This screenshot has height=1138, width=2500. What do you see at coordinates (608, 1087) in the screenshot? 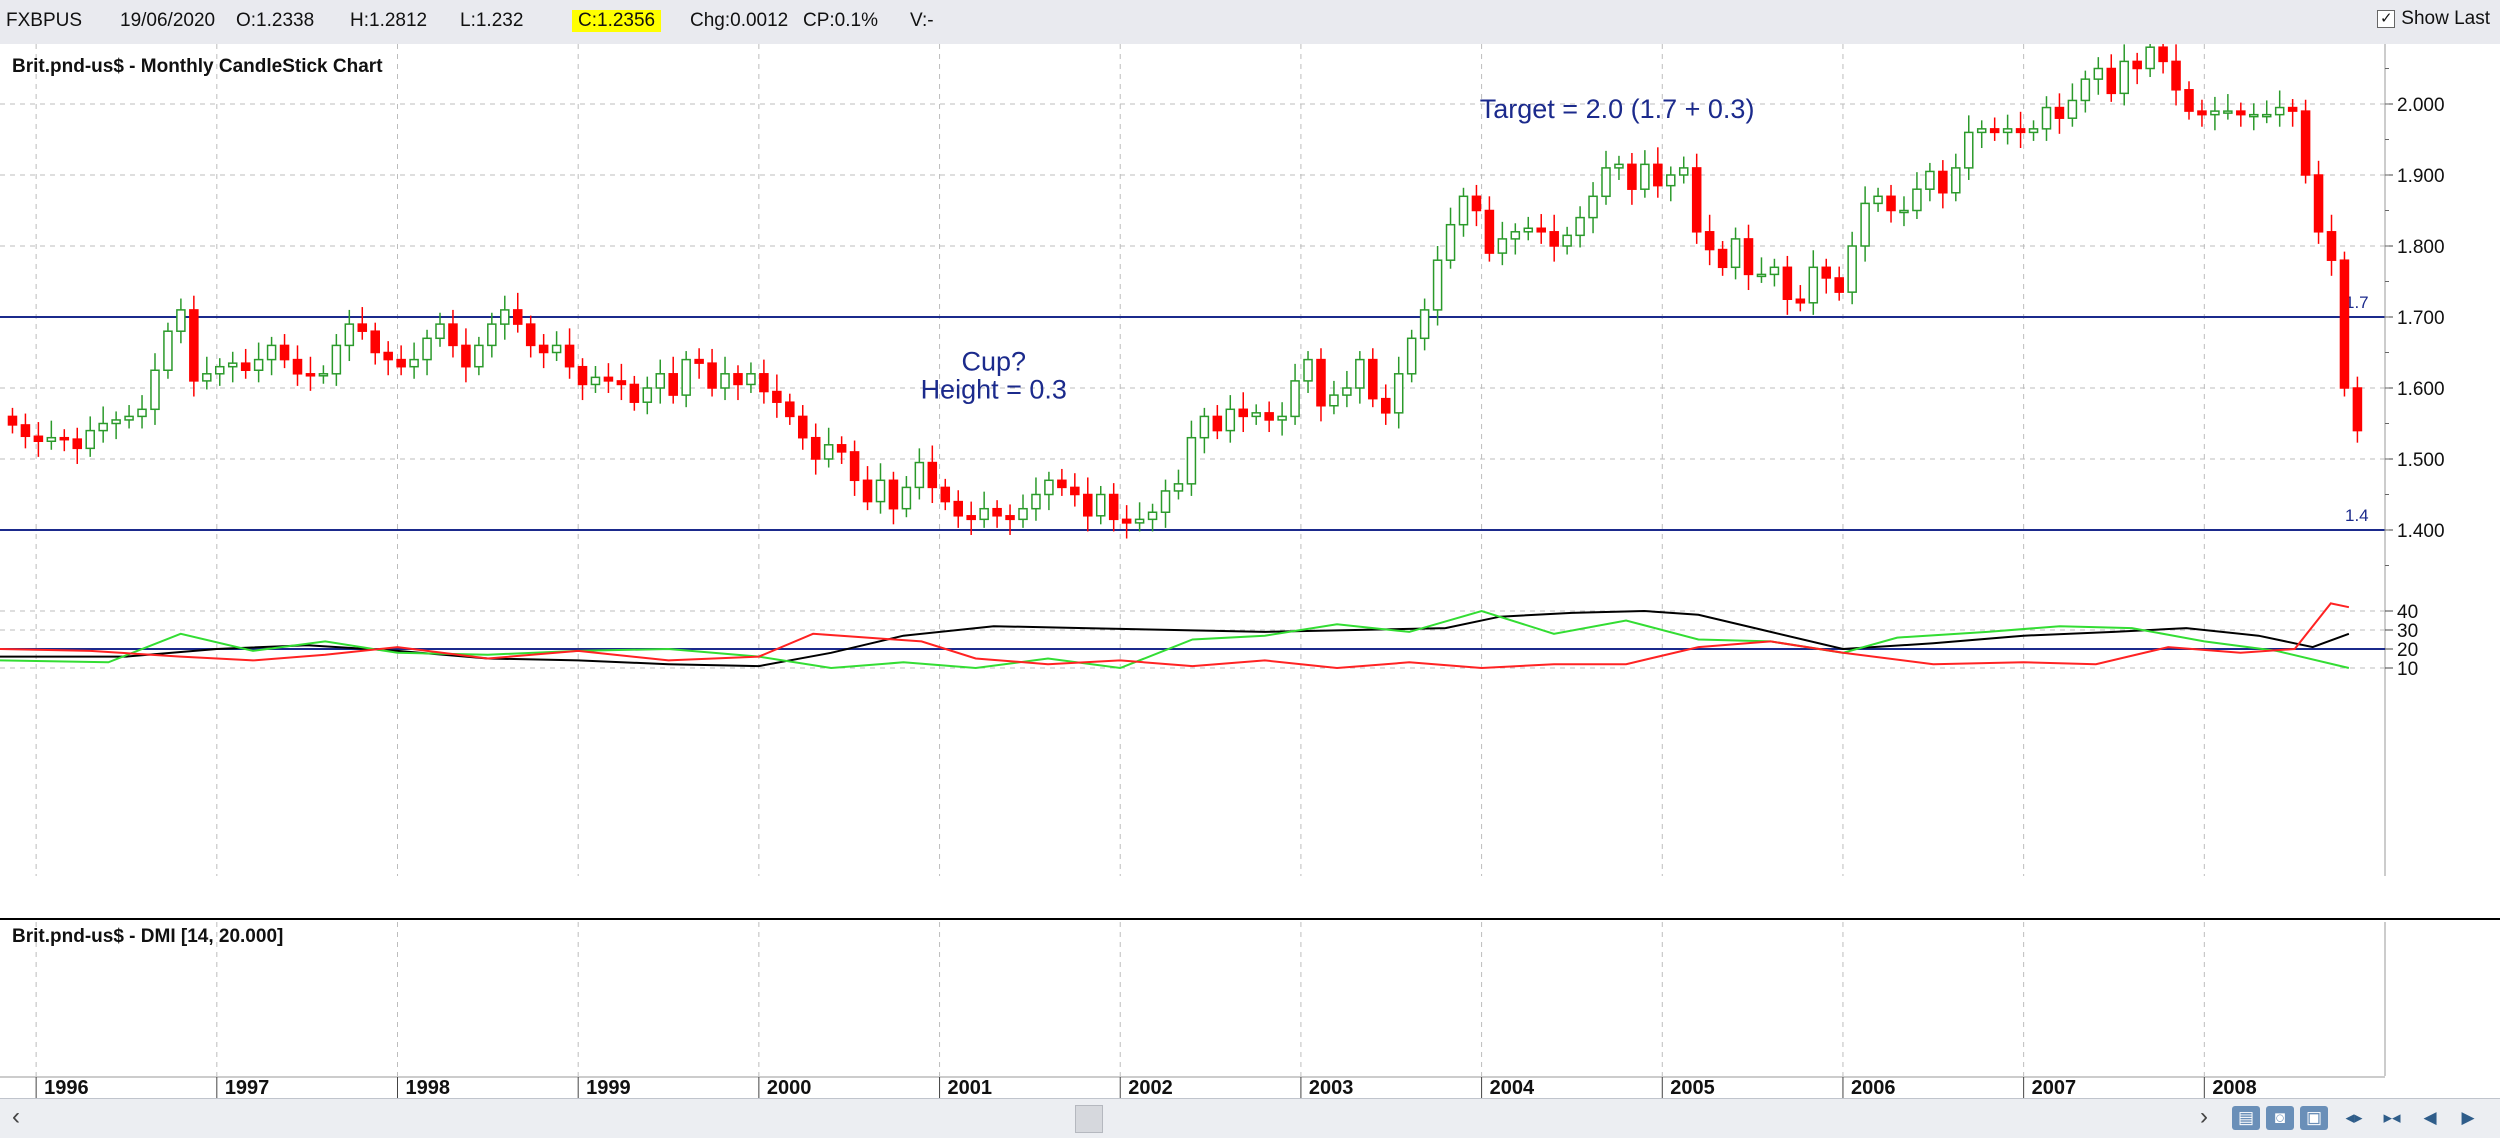
I see `date-tick-label: 1999` at bounding box center [608, 1087].